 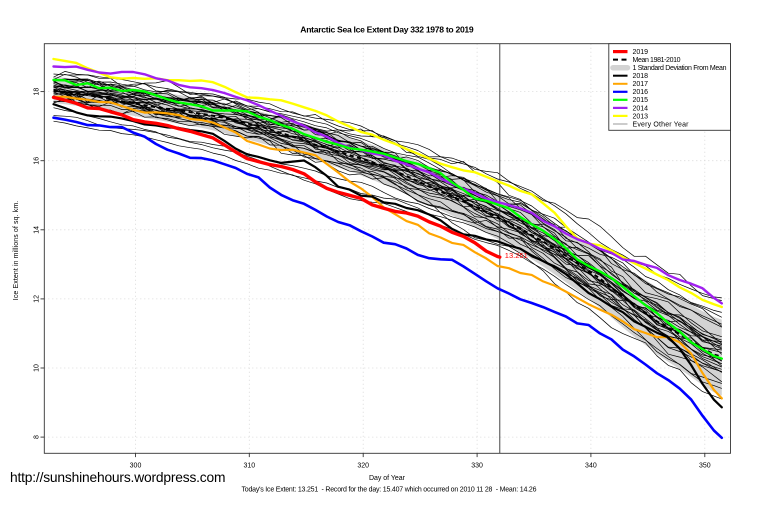 I want to click on svg-text: 2019, so click(x=641, y=52).